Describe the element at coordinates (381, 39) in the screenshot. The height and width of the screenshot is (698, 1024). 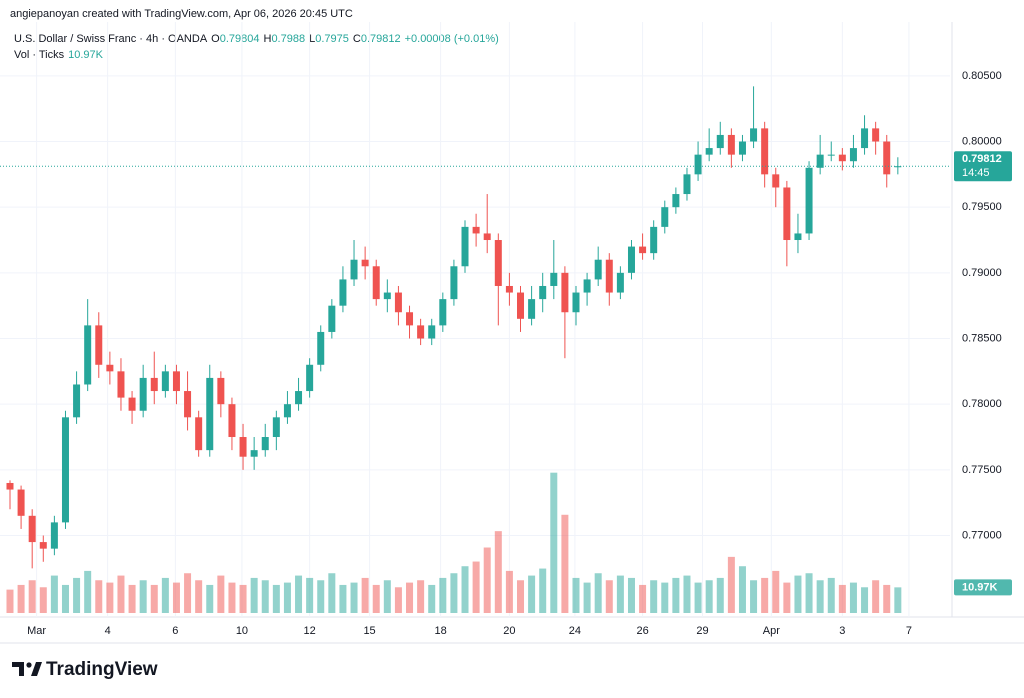
I see `close-value: 0.79812` at that location.